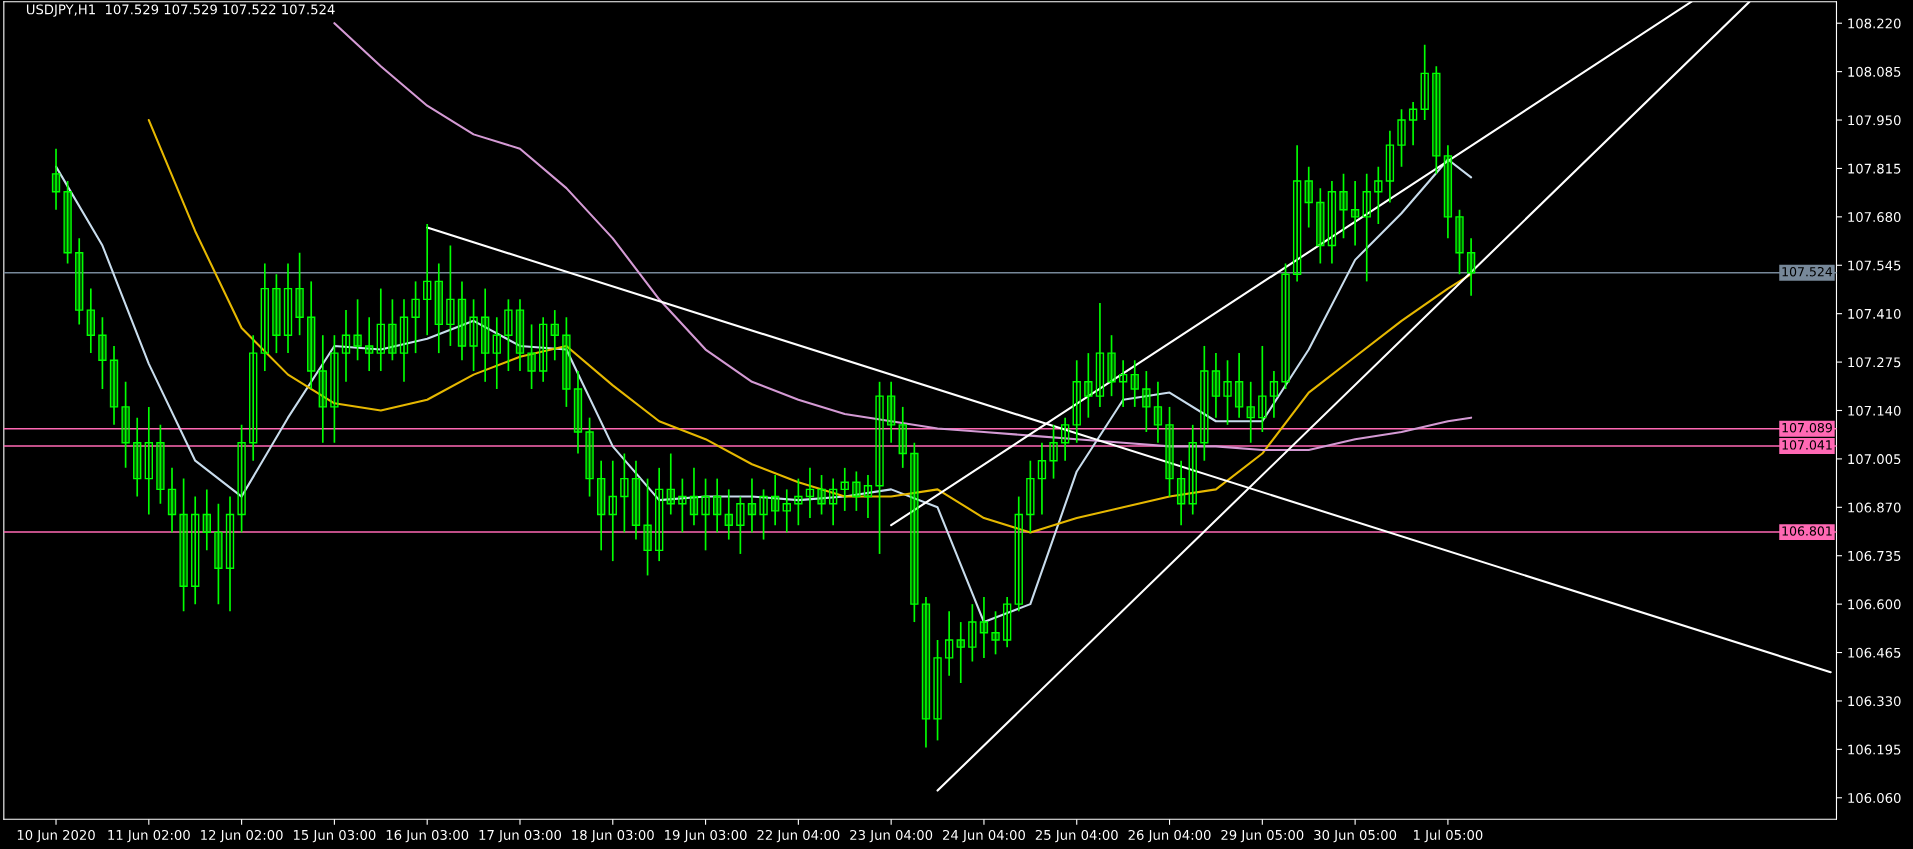  What do you see at coordinates (1169, 836) in the screenshot?
I see `x-tick-label: 26 Jun 04:00` at bounding box center [1169, 836].